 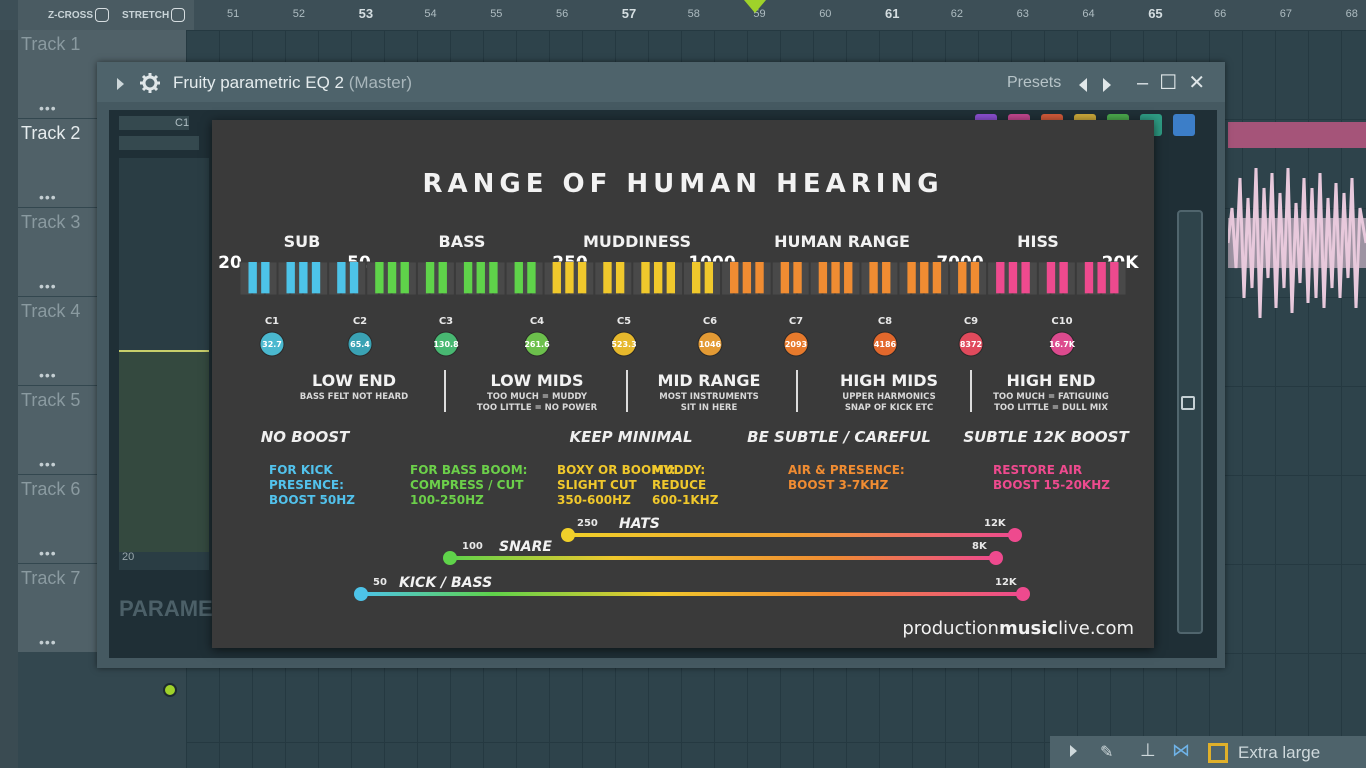 What do you see at coordinates (70, 15) in the screenshot?
I see `zcross-label: Z-CROSS` at bounding box center [70, 15].